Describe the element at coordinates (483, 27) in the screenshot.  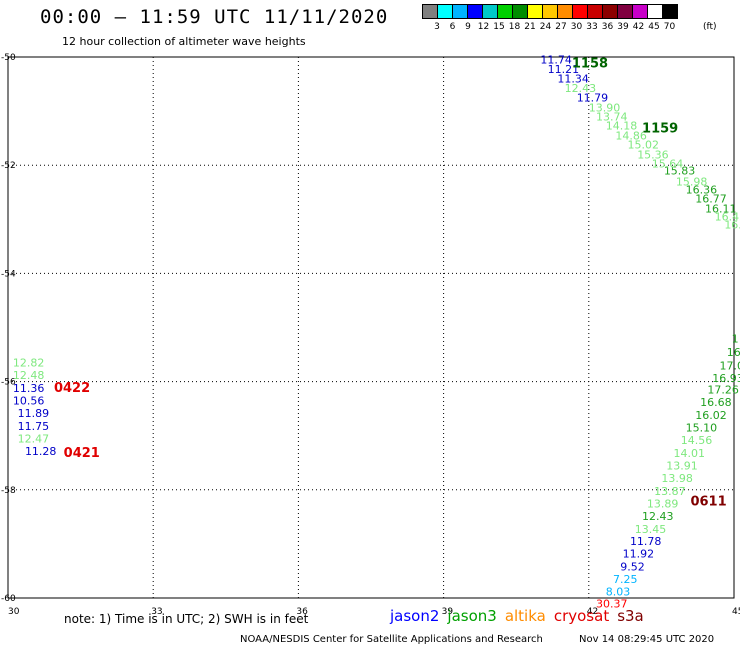
I see `legend-label: 12` at that location.